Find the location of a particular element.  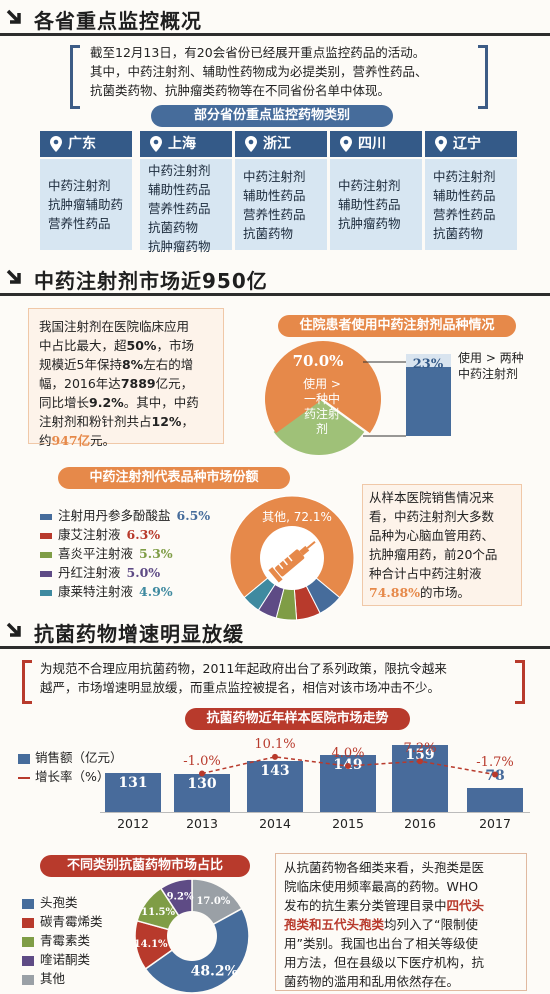

legend-value: 4.9% is located at coordinates (156, 591).